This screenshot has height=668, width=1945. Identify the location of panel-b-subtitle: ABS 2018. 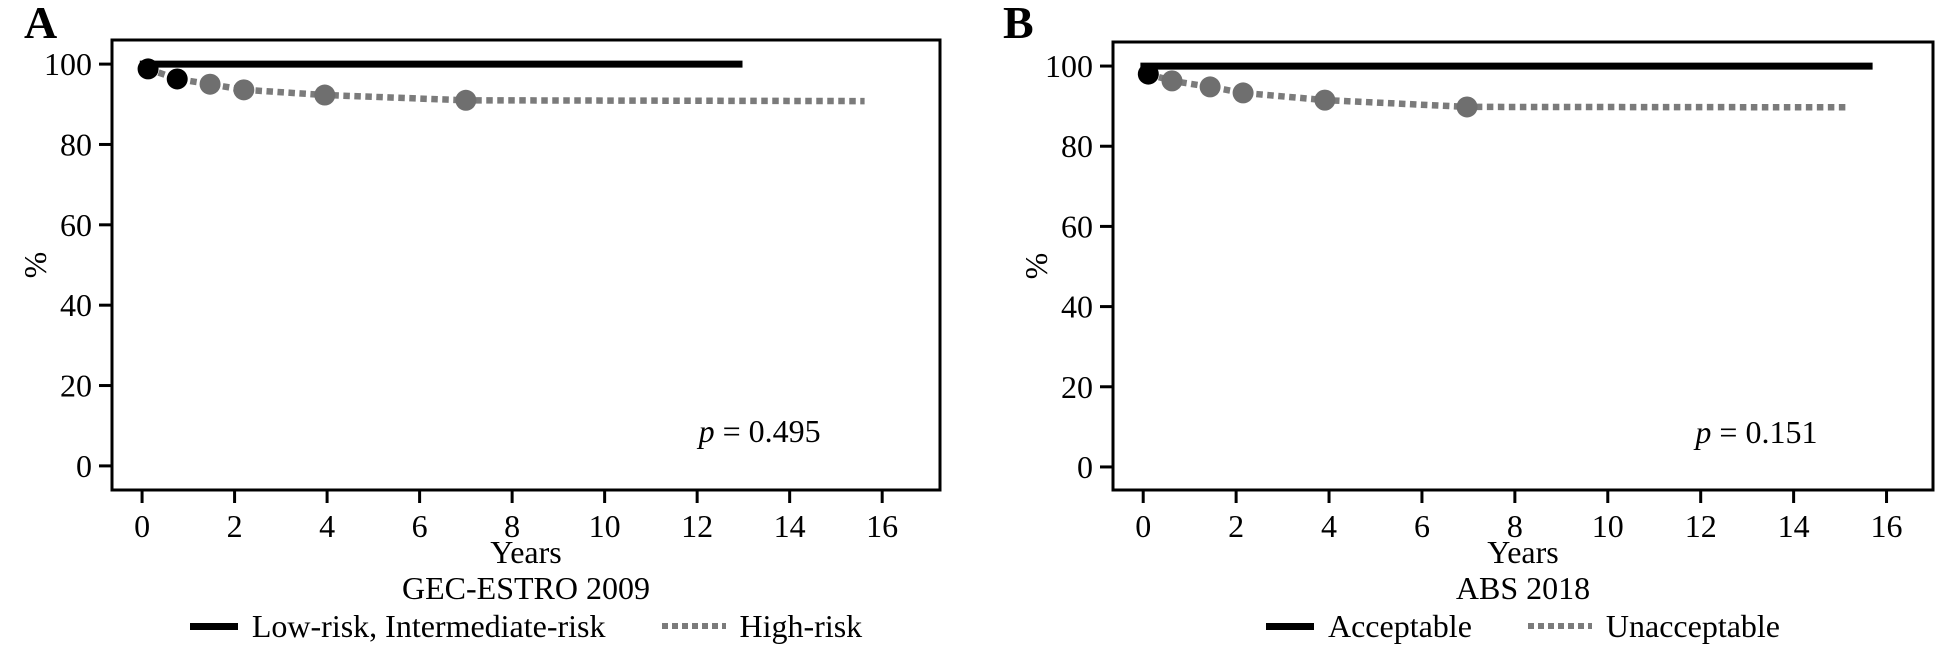
(1523, 588).